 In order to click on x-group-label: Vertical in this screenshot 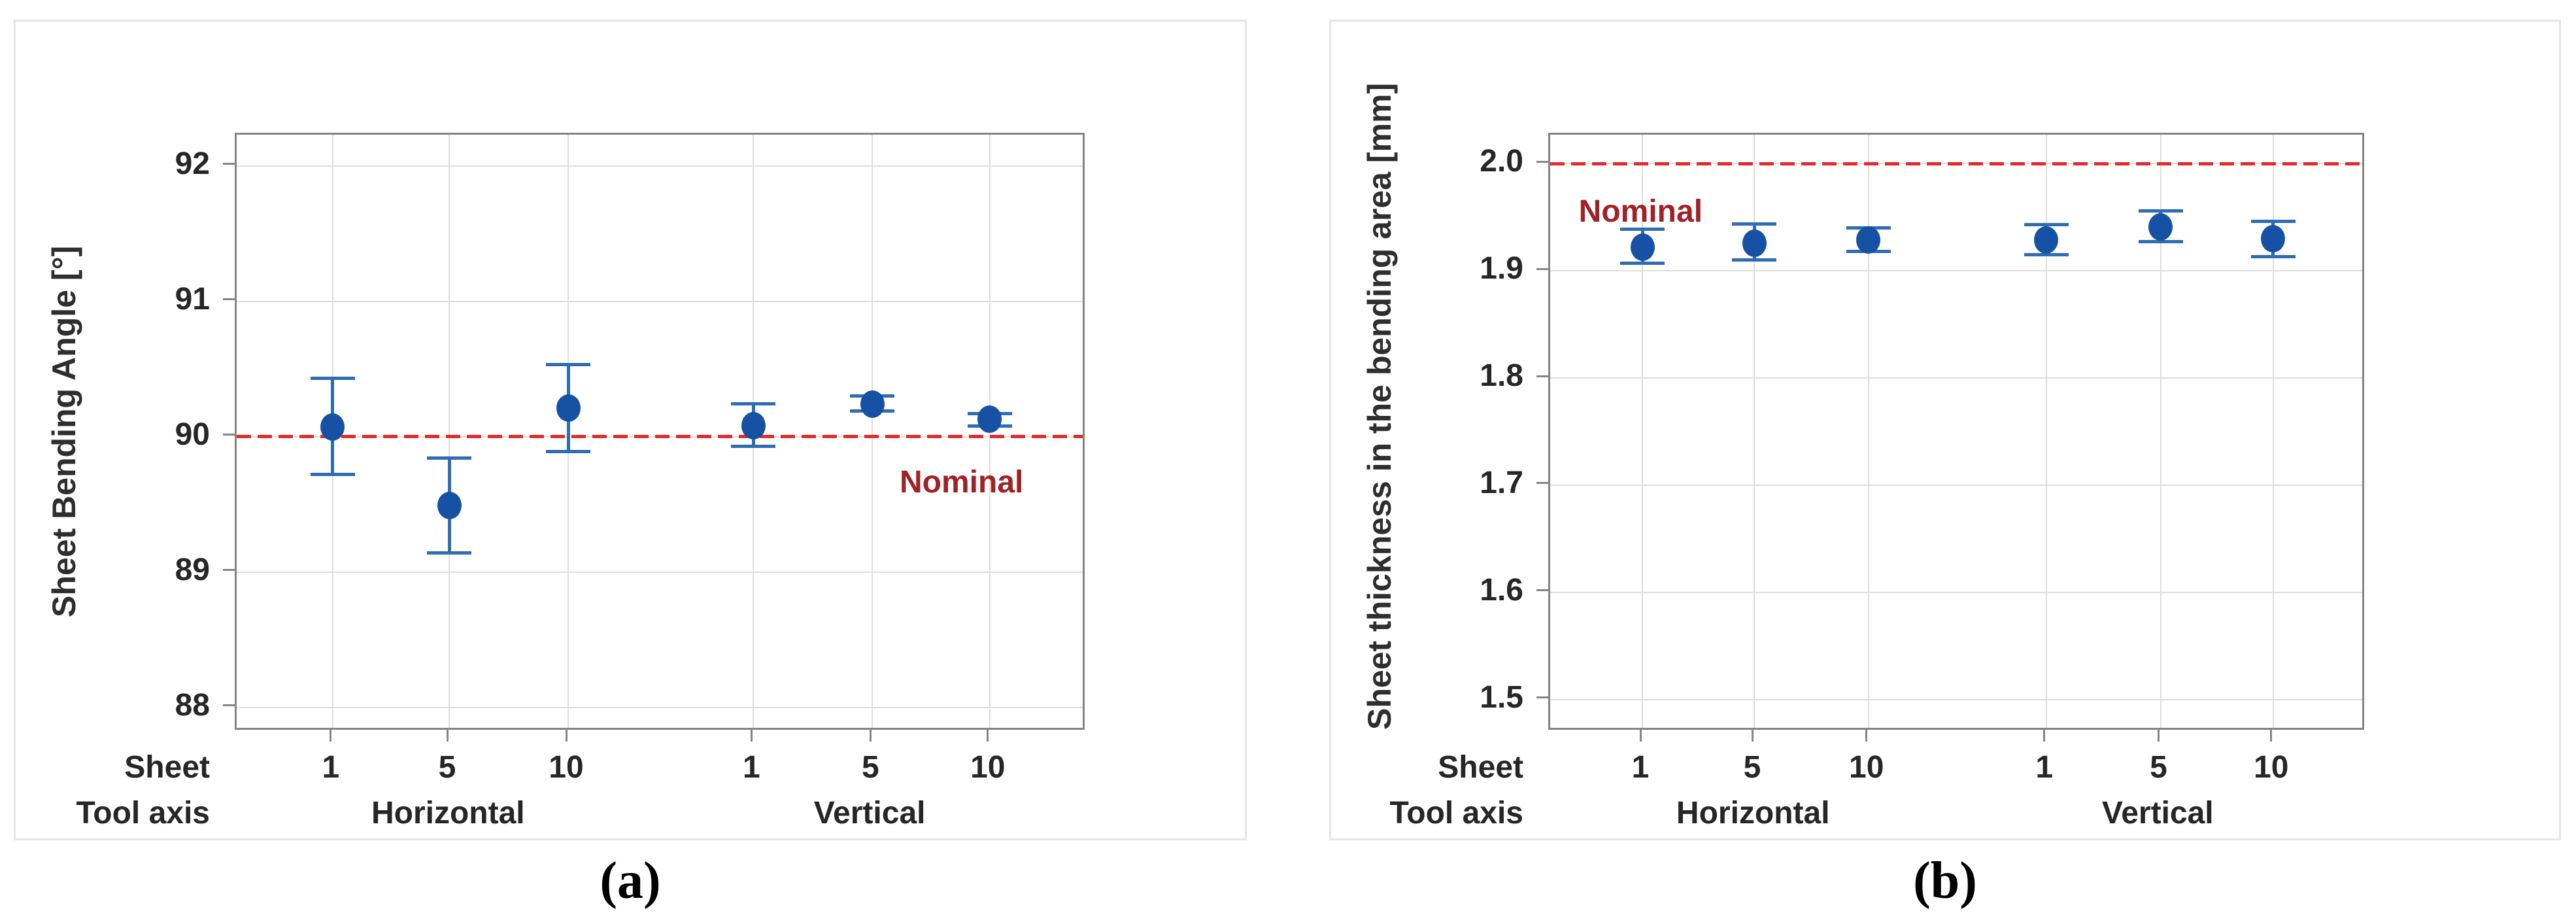, I will do `click(2157, 813)`.